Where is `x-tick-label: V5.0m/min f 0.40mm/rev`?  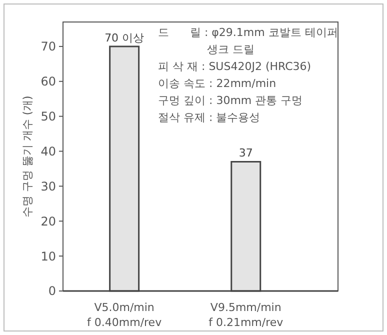
x-tick-label: V5.0m/min f 0.40mm/rev is located at coordinates (124, 315).